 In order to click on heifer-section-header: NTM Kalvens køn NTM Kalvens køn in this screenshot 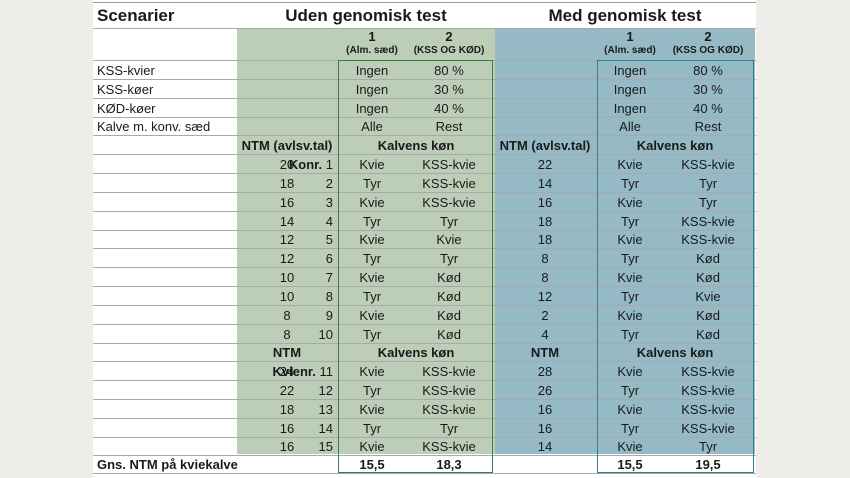, I will do `click(424, 352)`.